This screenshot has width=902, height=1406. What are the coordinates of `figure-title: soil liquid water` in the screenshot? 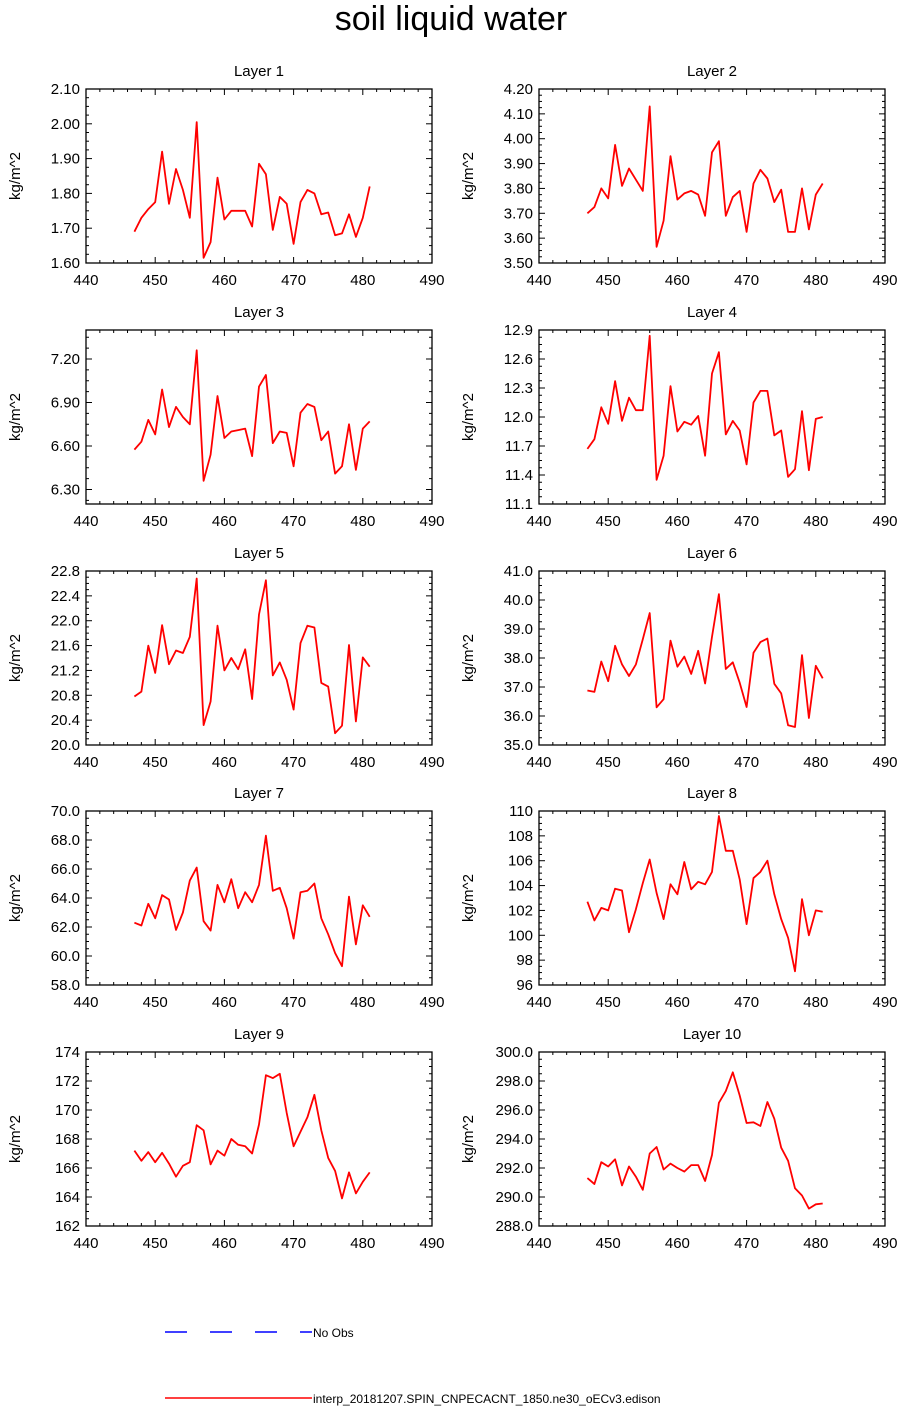 It's located at (451, 19).